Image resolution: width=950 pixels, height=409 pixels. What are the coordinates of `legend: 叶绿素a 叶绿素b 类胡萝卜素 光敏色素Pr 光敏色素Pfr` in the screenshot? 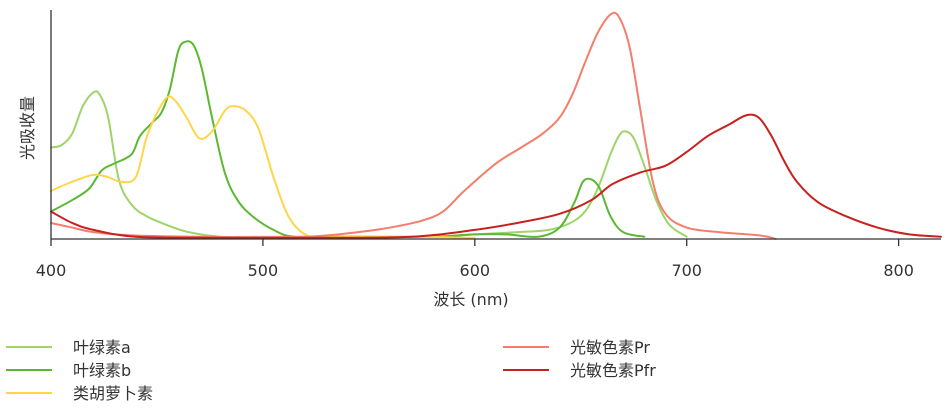 It's located at (331, 370).